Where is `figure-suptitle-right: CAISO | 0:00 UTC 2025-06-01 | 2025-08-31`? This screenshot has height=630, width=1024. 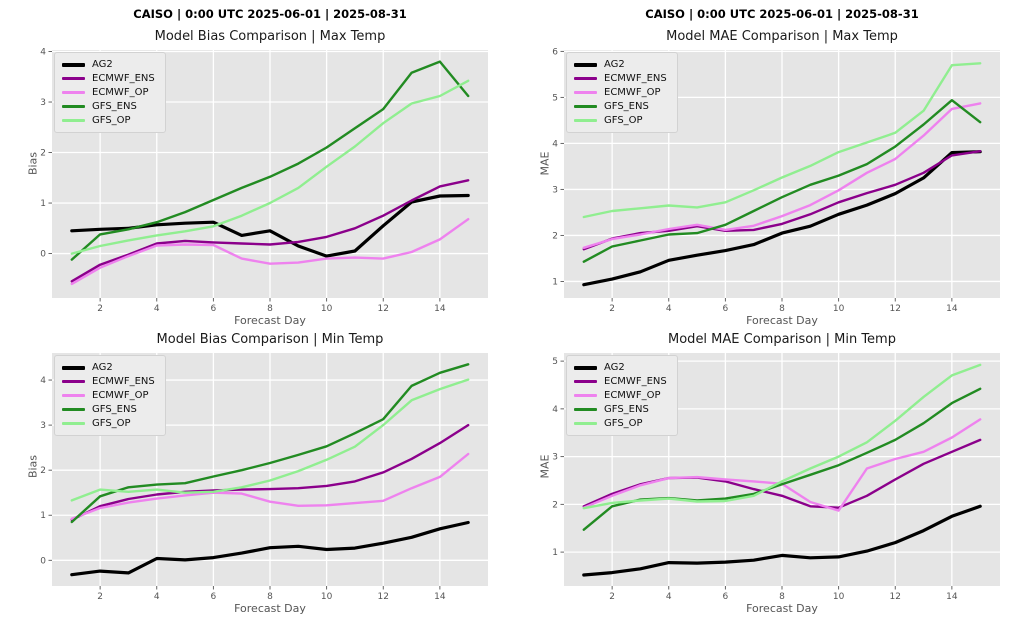 figure-suptitle-right: CAISO | 0:00 UTC 2025-06-01 | 2025-08-31 is located at coordinates (782, 14).